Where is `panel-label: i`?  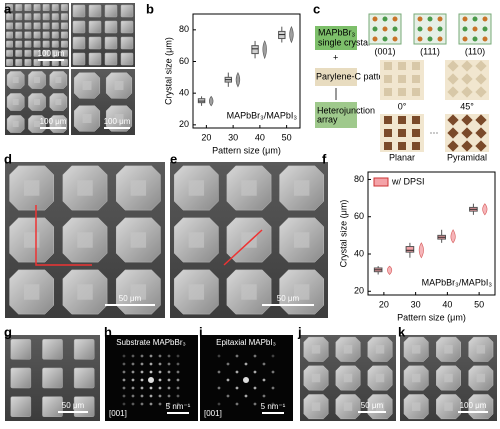 panel-label: i is located at coordinates (201, 331).